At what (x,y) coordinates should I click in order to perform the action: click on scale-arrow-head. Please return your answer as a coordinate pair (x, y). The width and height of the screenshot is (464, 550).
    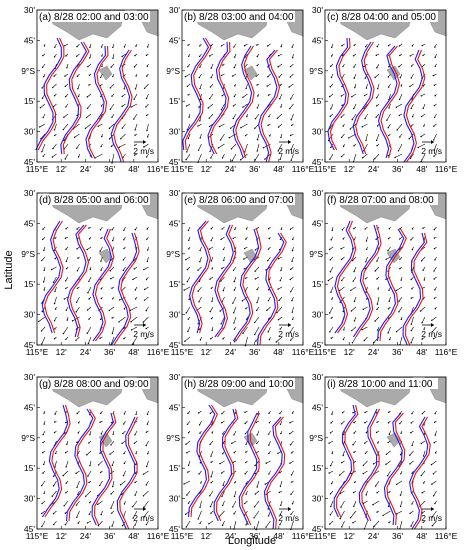
    Looking at the image, I should click on (432, 142).